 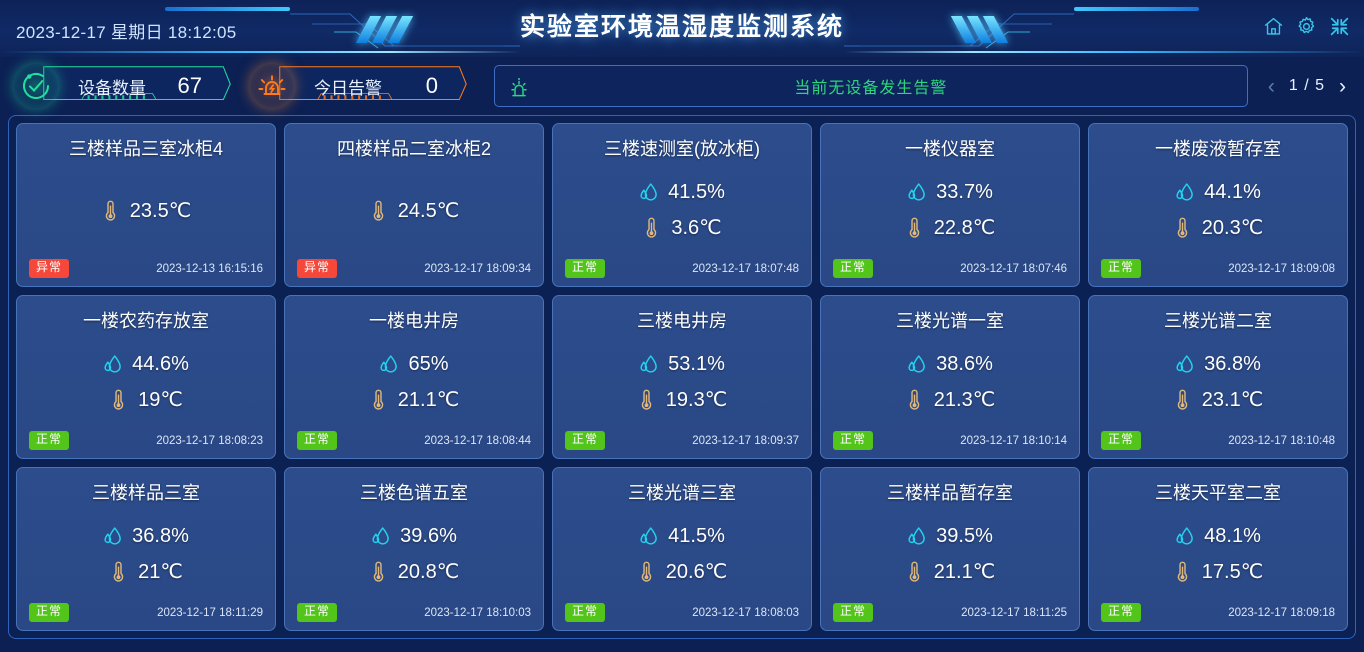 I want to click on device-card: 一楼农药存放室 44.6% 19℃ 正常 2023-12-17 18:08:23, so click(x=146, y=377).